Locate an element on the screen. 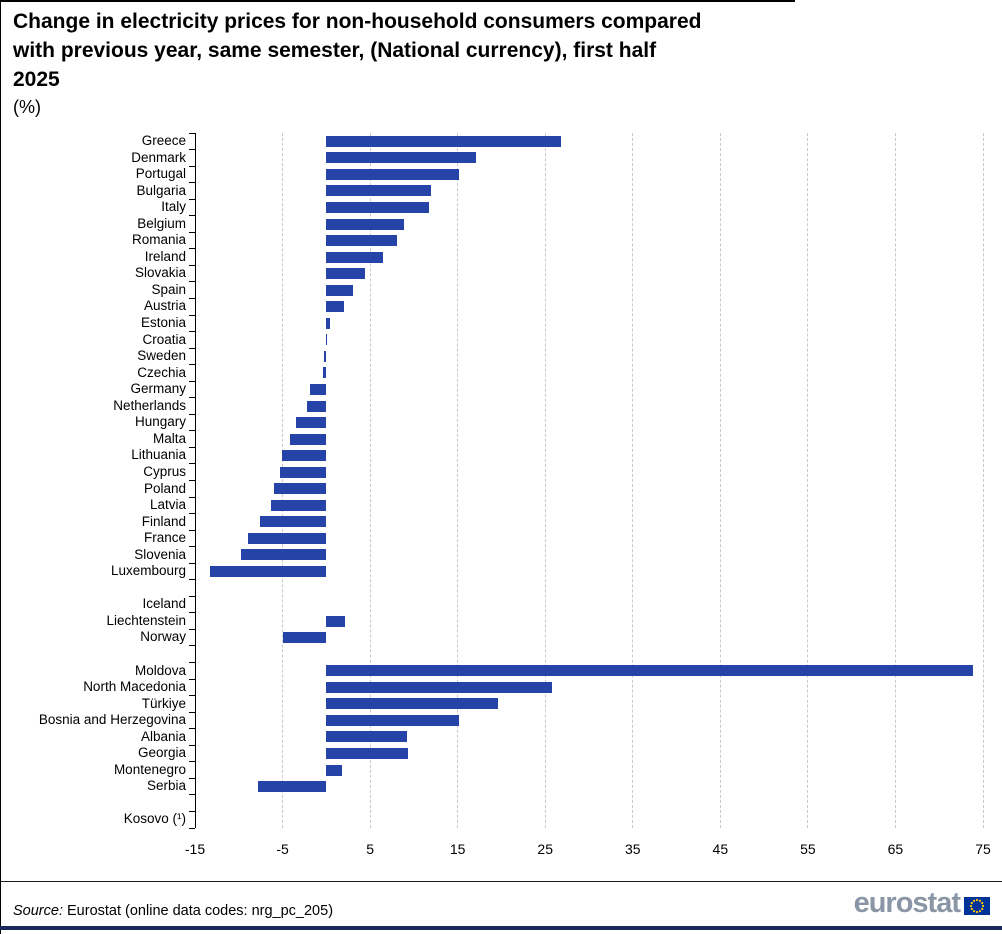 This screenshot has height=934, width=1002. bar-greece is located at coordinates (443, 141).